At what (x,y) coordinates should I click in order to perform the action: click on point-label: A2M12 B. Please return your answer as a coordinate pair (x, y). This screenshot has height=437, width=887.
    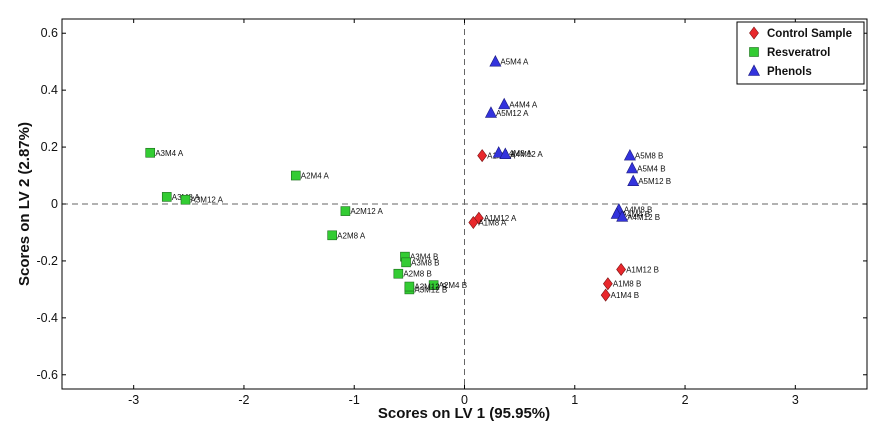
    Looking at the image, I should click on (430, 287).